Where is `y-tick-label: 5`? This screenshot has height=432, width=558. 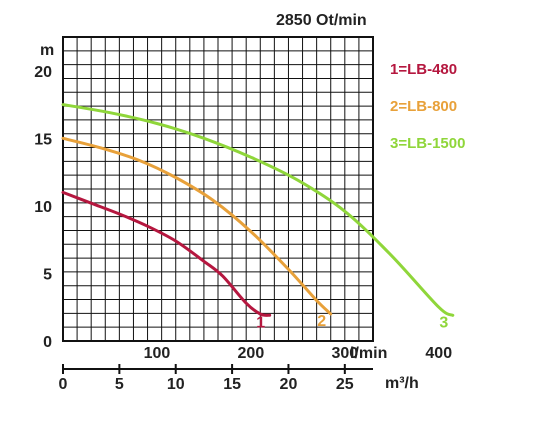 y-tick-label: 5 is located at coordinates (47, 274).